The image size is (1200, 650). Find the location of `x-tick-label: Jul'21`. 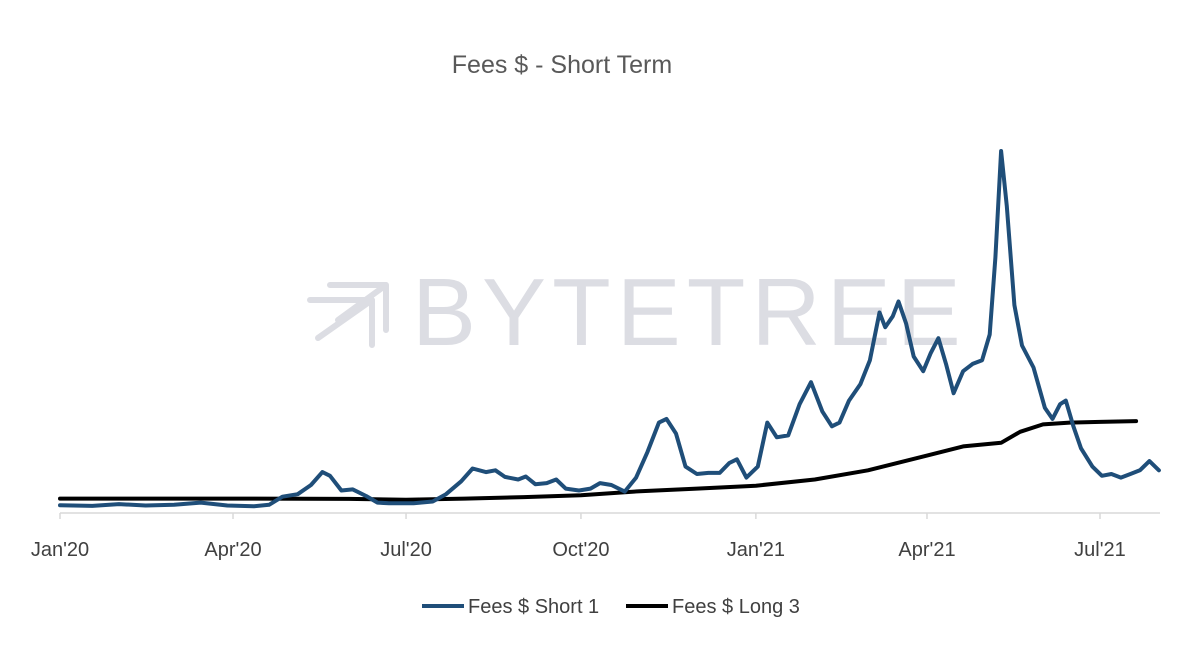

x-tick-label: Jul'21 is located at coordinates (1100, 550).